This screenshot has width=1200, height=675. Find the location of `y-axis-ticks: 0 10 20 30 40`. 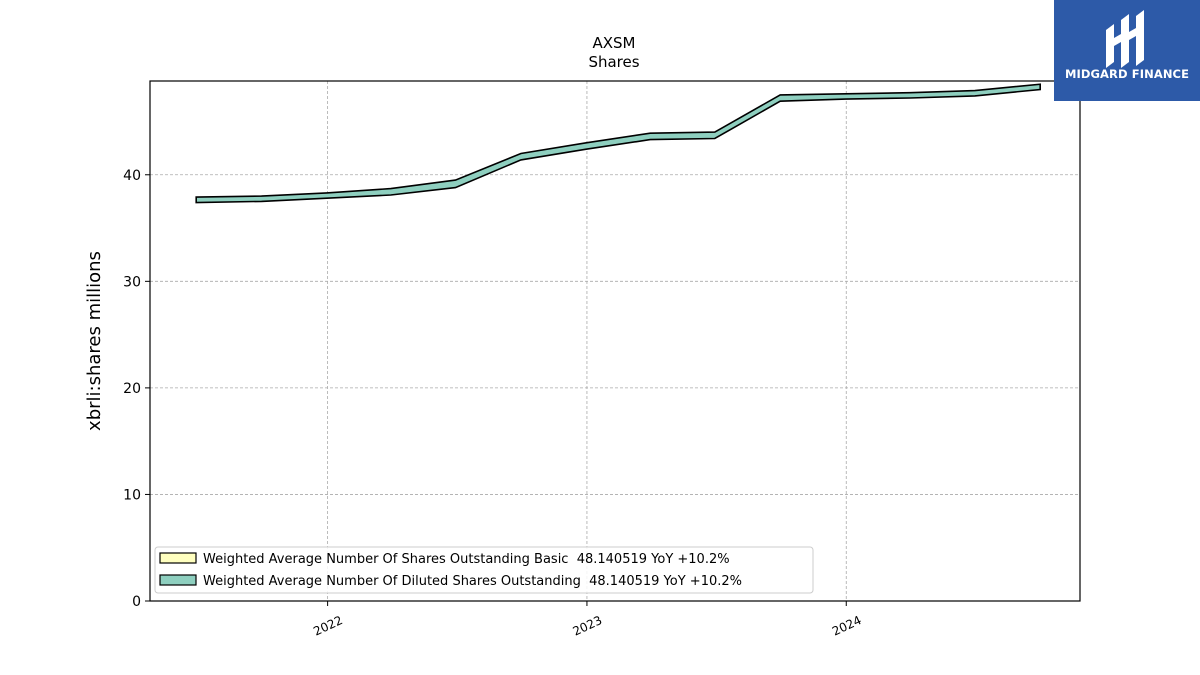

y-axis-ticks: 0 10 20 30 40 is located at coordinates (136, 389).